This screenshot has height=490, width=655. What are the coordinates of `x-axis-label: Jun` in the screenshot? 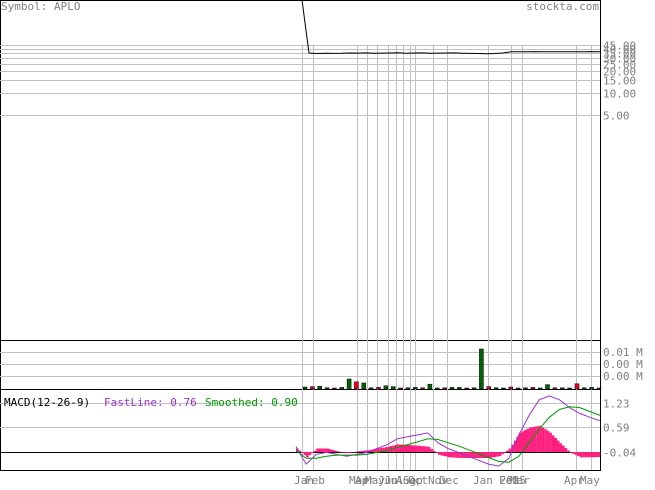 It's located at (388, 480).